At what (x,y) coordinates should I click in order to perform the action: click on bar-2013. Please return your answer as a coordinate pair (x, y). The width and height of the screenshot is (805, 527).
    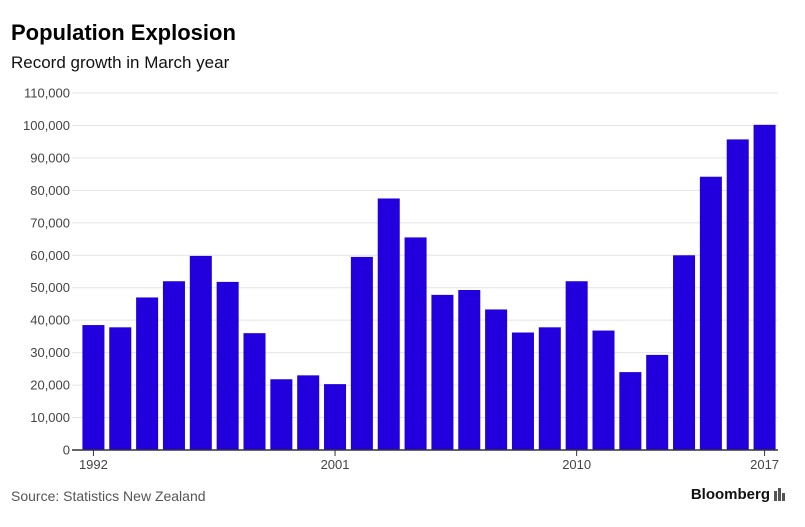
    Looking at the image, I should click on (657, 402).